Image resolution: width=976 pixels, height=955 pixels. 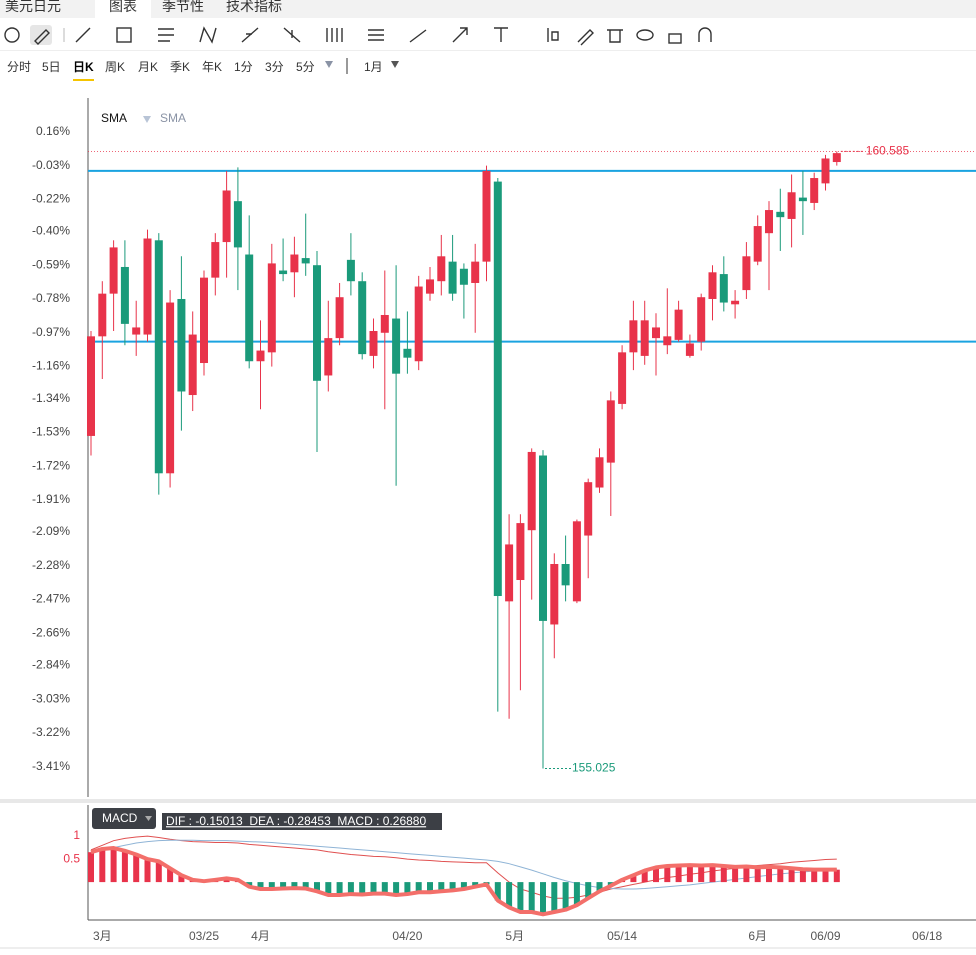 I want to click on icon-lock, so click(x=675, y=38).